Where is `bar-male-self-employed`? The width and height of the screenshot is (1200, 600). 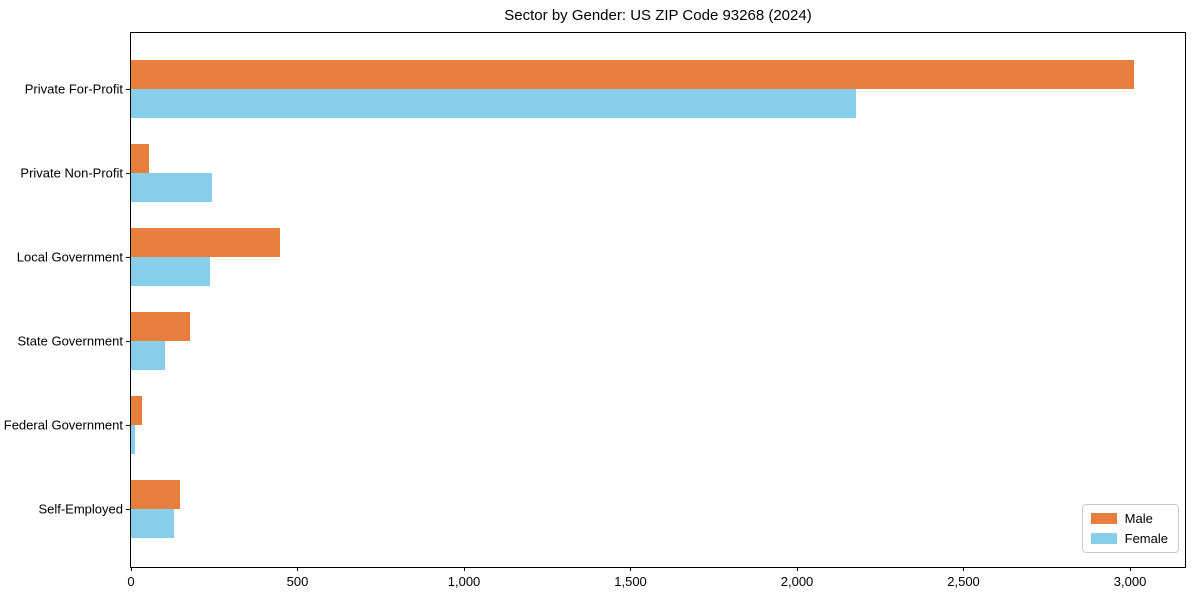
bar-male-self-employed is located at coordinates (155, 494).